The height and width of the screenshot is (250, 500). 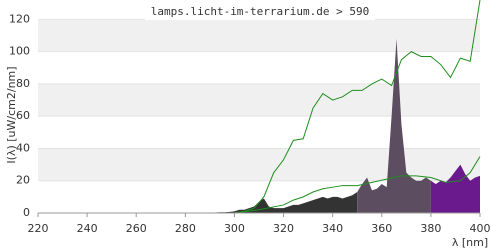 What do you see at coordinates (26, 212) in the screenshot?
I see `y-tick-label: 0` at bounding box center [26, 212].